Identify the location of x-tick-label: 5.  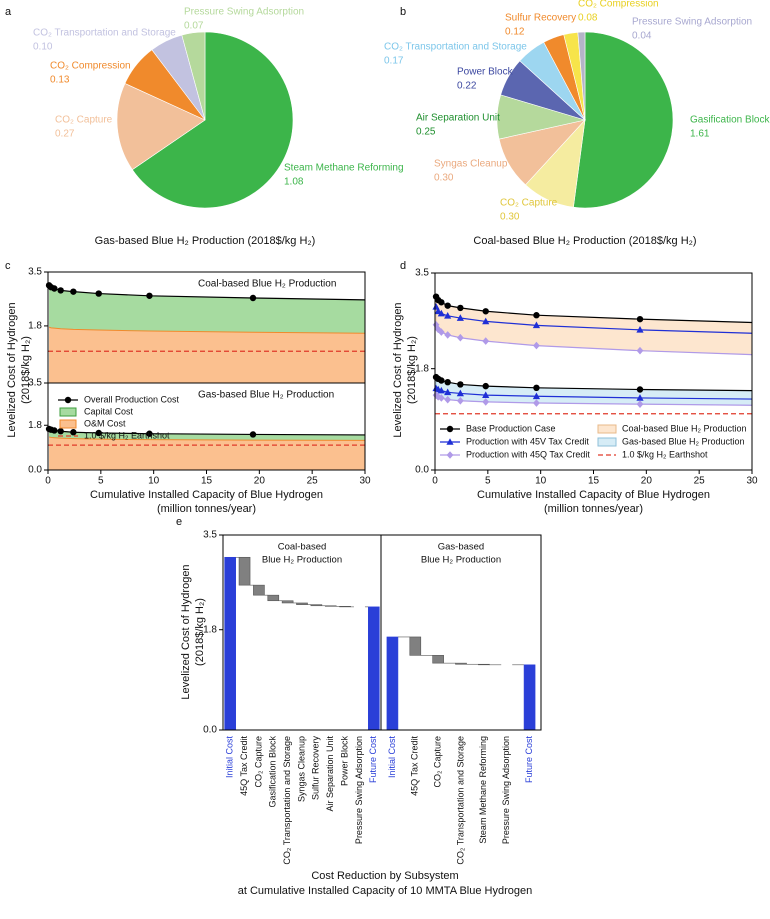
(488, 481).